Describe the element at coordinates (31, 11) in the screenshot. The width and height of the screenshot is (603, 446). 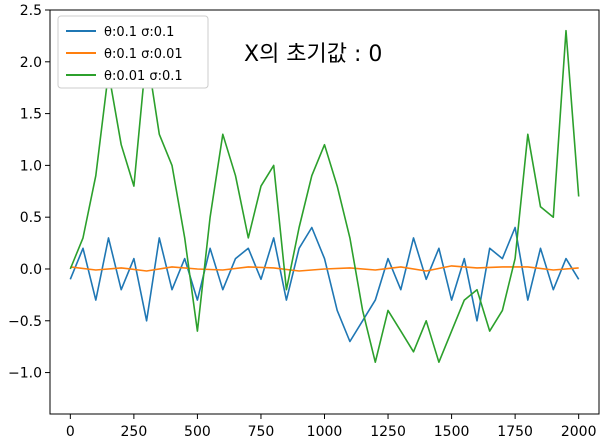
I see `y-tick-label: 2.5` at that location.